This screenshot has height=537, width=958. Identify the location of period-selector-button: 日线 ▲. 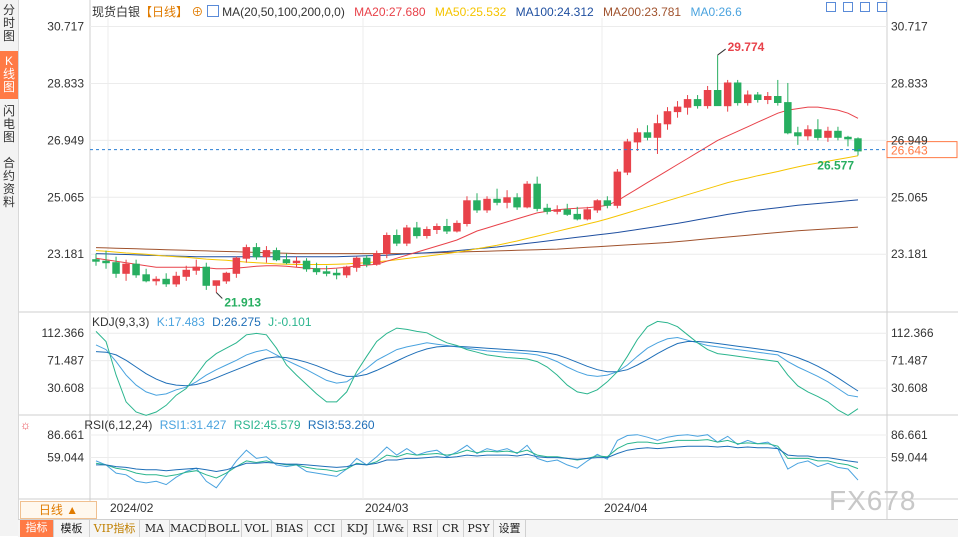
(58, 510).